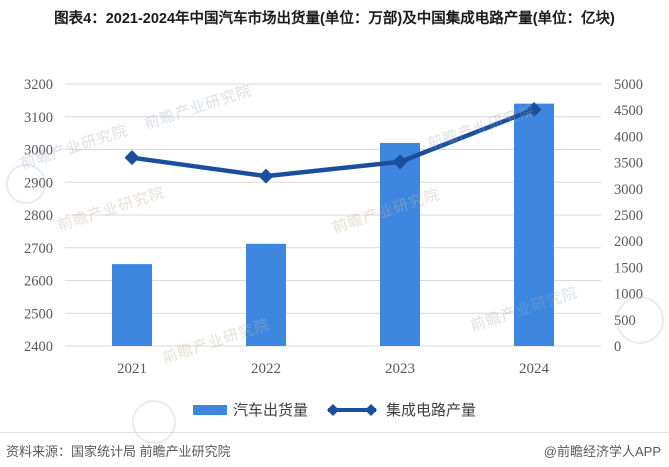 This screenshot has height=467, width=669. I want to click on legend-item-line: 集成电路产量, so click(400, 409).